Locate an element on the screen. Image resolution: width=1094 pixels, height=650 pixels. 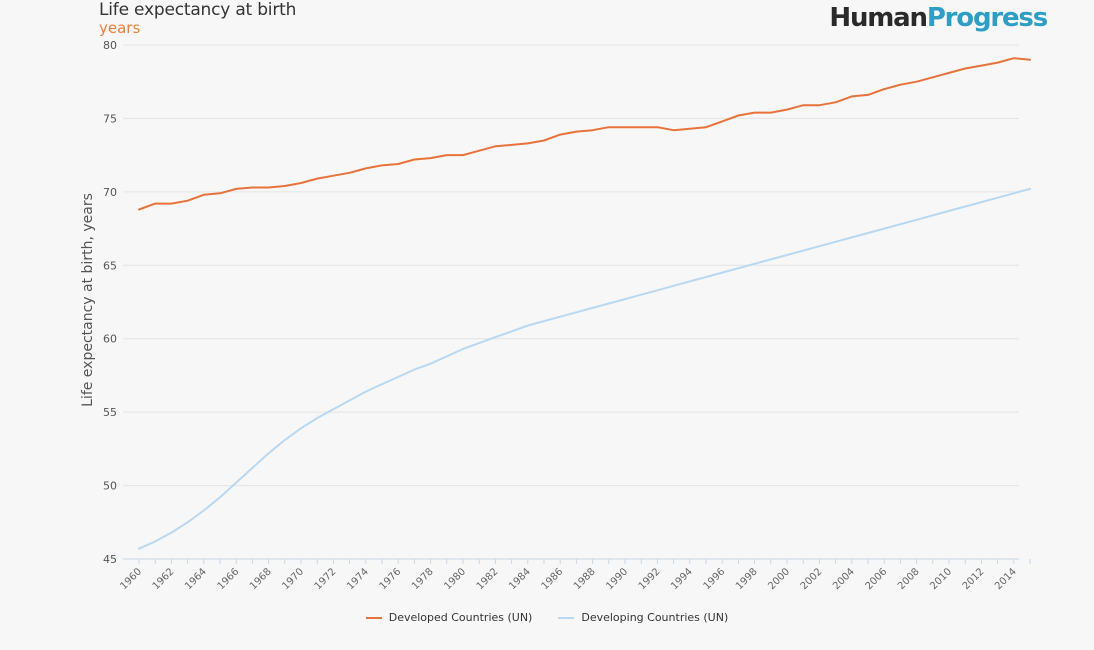
x-tick-label-1968: 1968 is located at coordinates (261, 579).